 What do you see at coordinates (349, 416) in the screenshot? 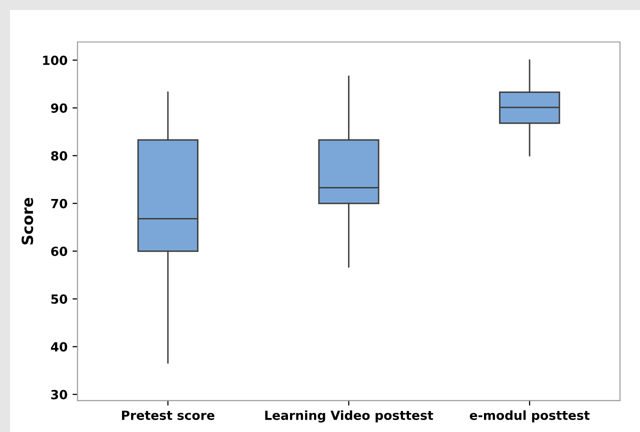
I see `x-tick-label: Learning Video posttest` at bounding box center [349, 416].